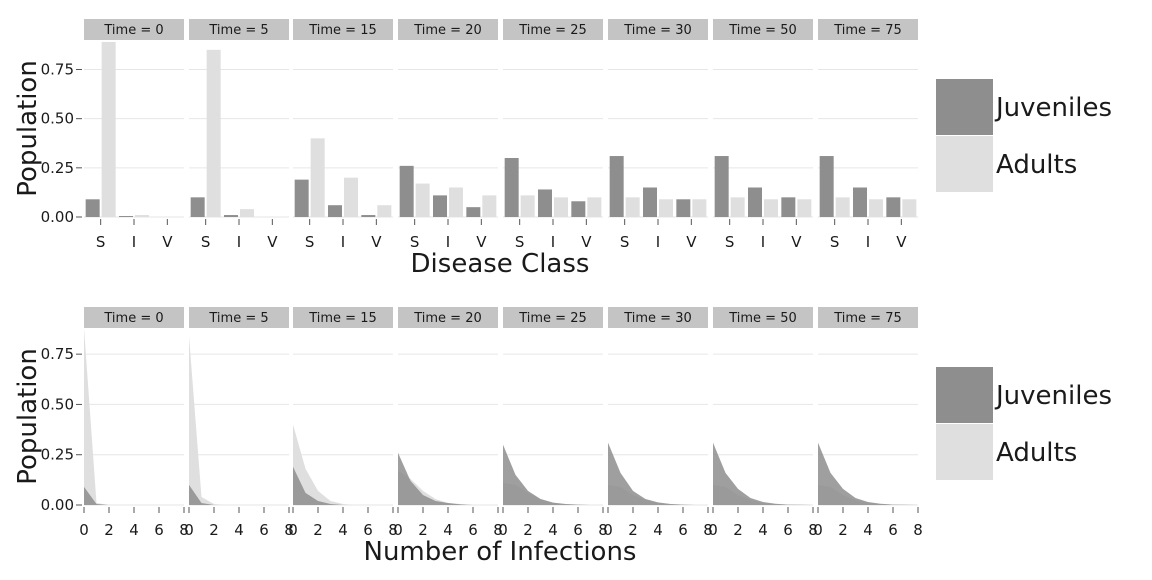 This screenshot has height=580, width=1152. What do you see at coordinates (964, 164) in the screenshot?
I see `legend-swatch-adults` at bounding box center [964, 164].